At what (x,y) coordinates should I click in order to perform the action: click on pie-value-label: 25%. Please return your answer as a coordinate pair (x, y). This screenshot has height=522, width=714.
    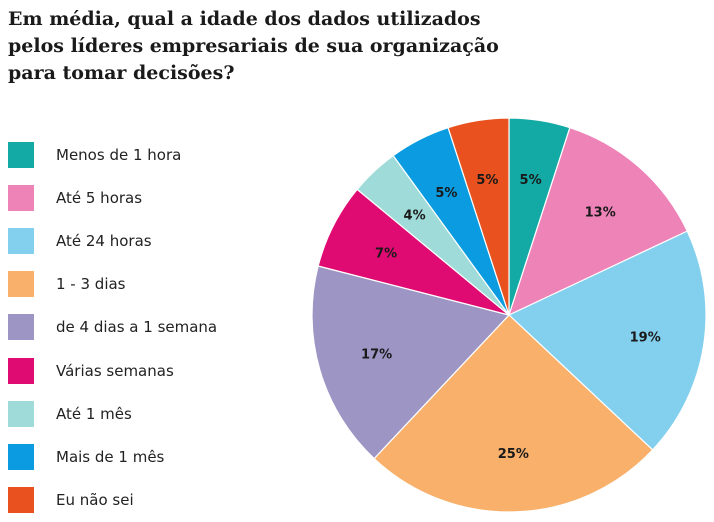
    Looking at the image, I should click on (513, 454).